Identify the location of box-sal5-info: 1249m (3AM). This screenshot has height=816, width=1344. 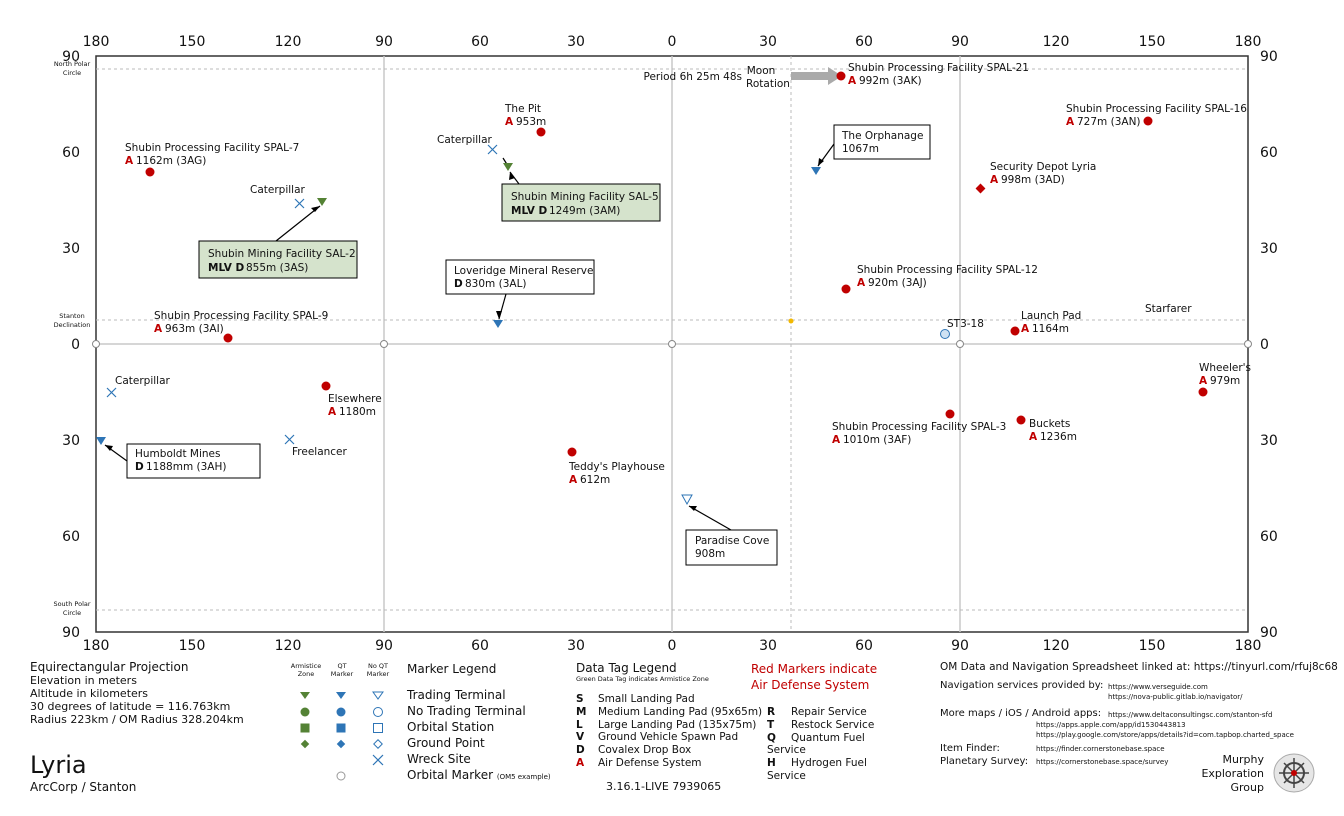
(584, 211).